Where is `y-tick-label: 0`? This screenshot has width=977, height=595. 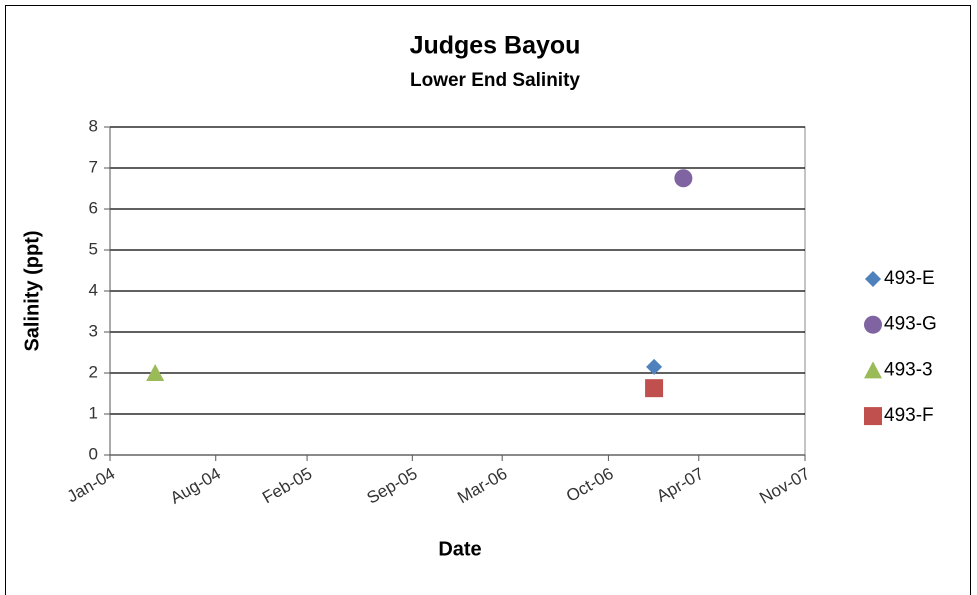
y-tick-label: 0 is located at coordinates (93, 453).